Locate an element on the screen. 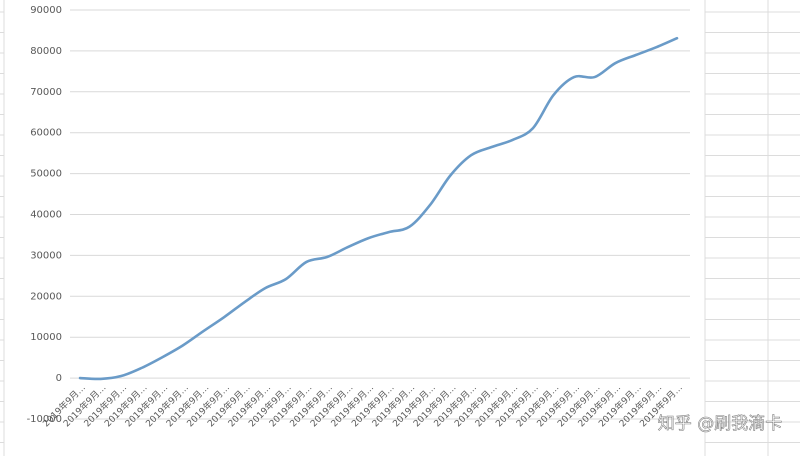  y-tick-label: 20000 is located at coordinates (46, 296).